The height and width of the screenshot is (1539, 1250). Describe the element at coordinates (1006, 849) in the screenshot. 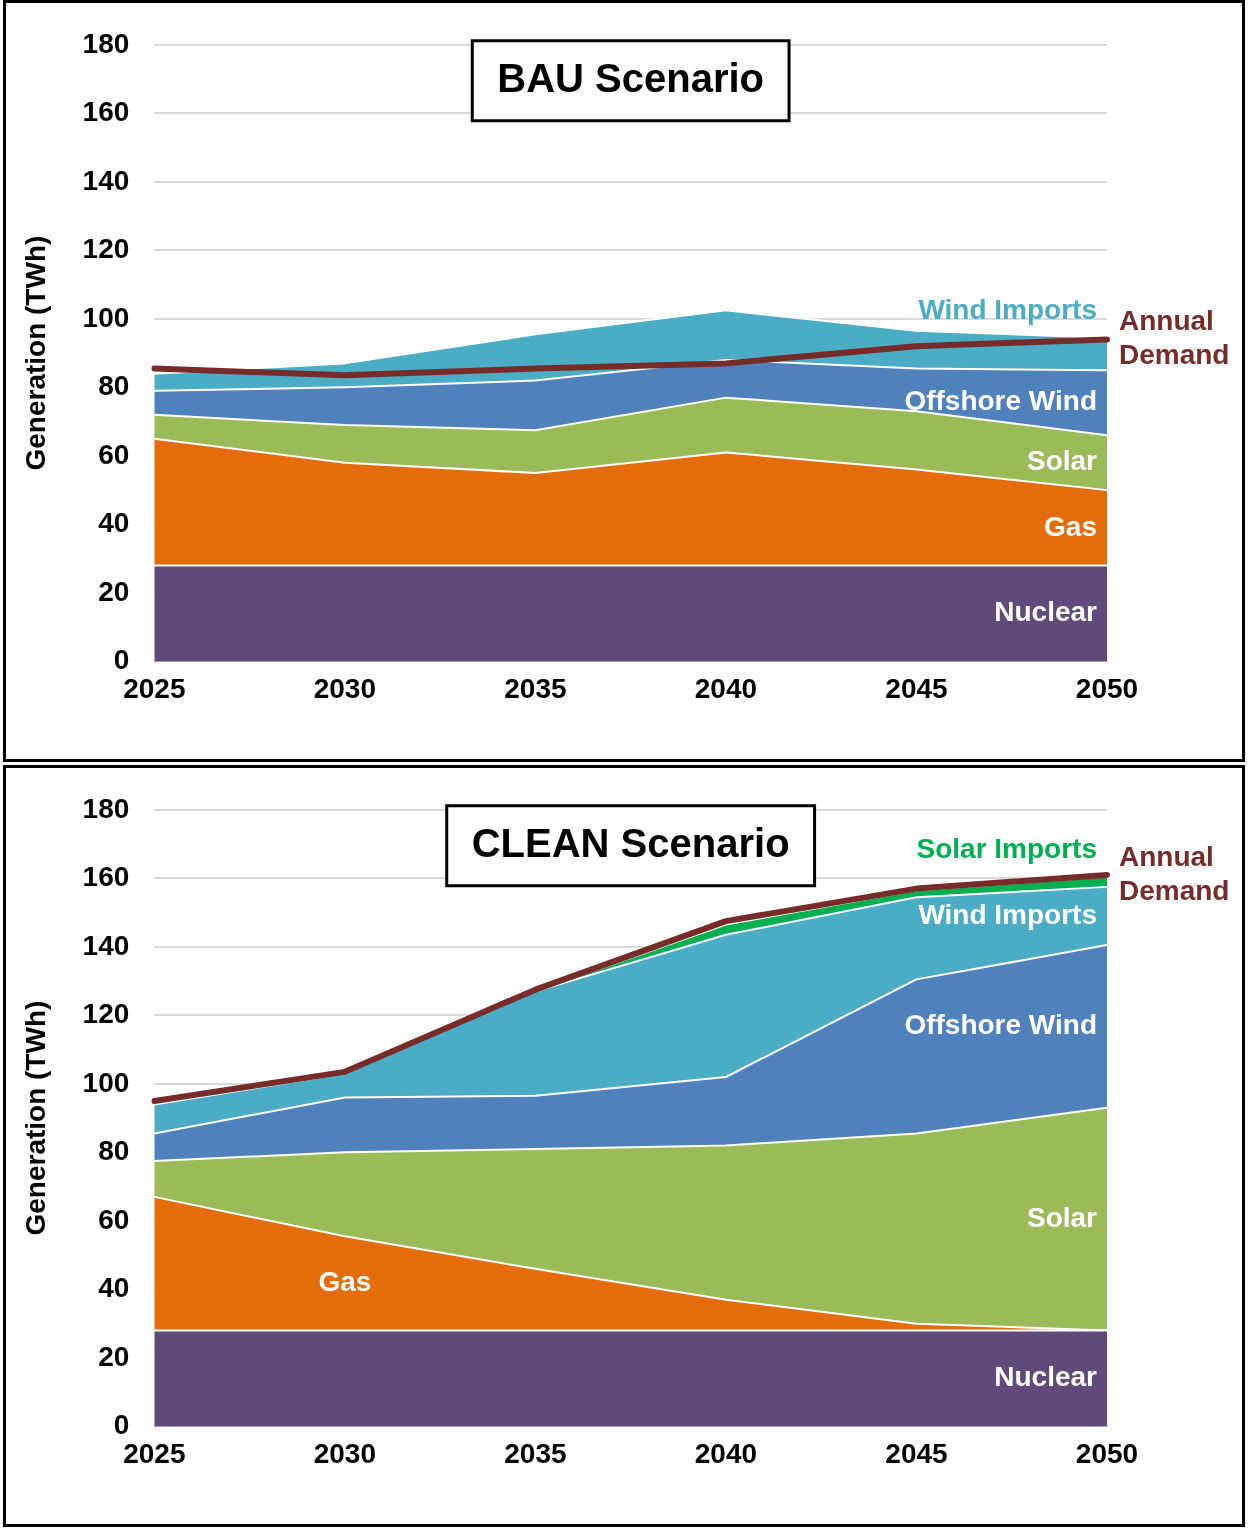

I see `series-label: Solar Imports` at that location.